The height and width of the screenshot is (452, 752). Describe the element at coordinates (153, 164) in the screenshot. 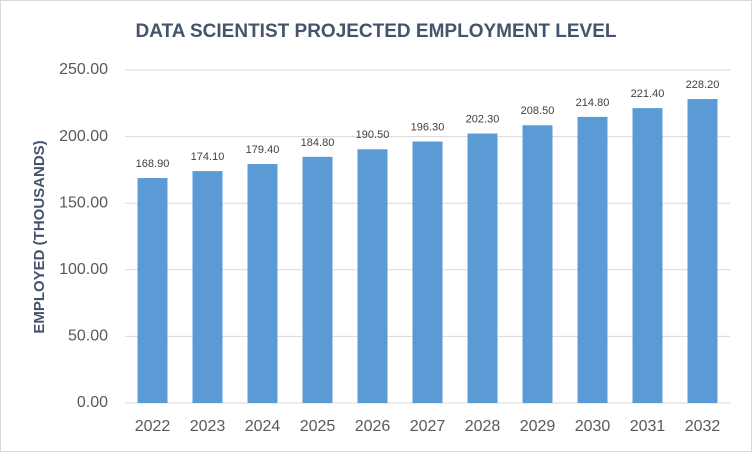

I see `data-label: 168.90` at that location.